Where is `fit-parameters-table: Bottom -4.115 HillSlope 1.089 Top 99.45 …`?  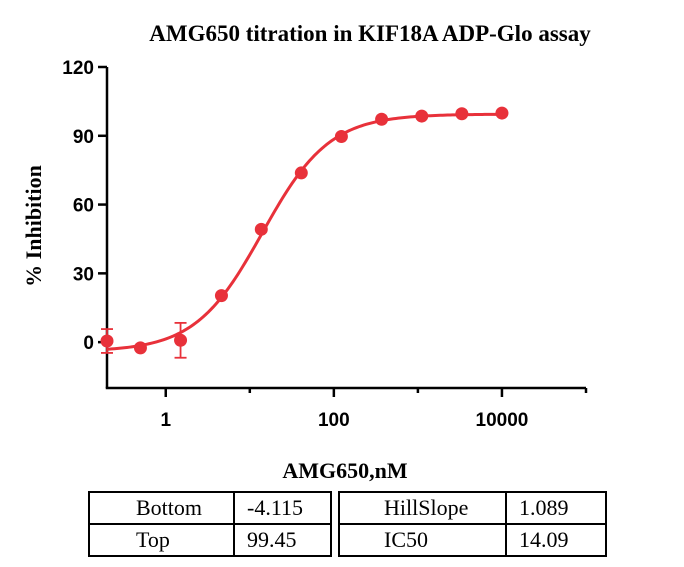
fit-parameters-table: Bottom -4.115 HillSlope 1.089 Top 99.45 … is located at coordinates (347, 524).